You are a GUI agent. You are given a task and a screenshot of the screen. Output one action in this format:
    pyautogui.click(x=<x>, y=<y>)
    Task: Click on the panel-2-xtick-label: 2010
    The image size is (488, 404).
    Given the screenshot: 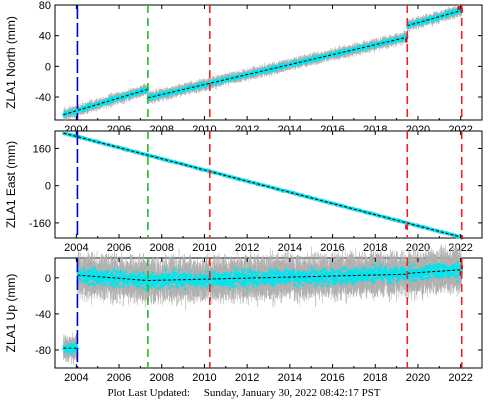 What is the action you would take?
    pyautogui.click(x=204, y=248)
    